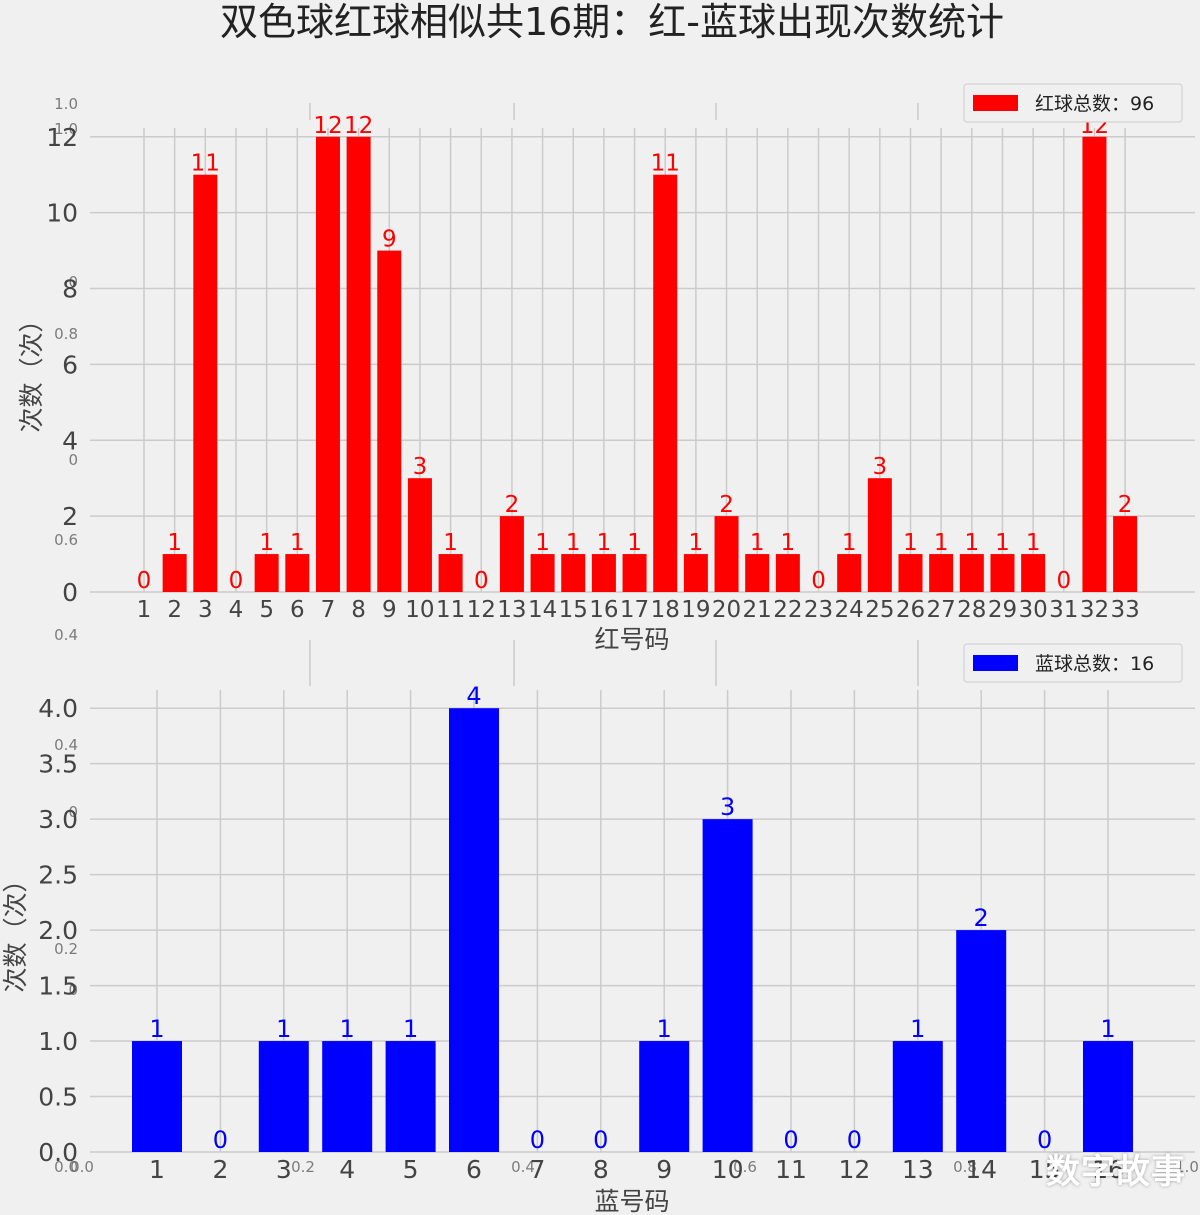 This screenshot has height=1215, width=1200. What do you see at coordinates (981, 918) in the screenshot?
I see `blue-chart-bar-value-label: 2` at bounding box center [981, 918].